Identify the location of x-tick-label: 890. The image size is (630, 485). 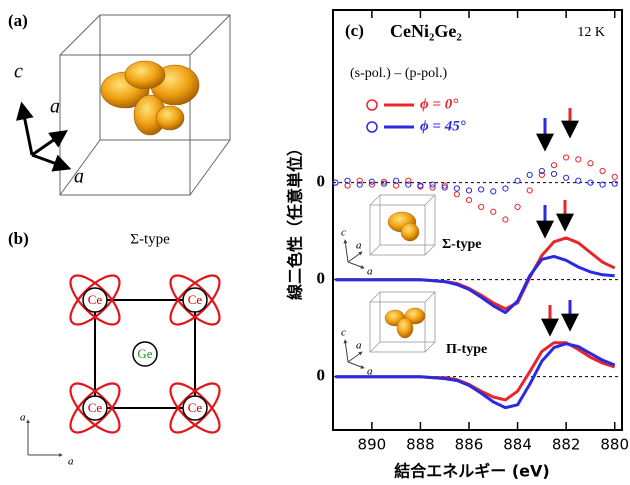
(372, 445).